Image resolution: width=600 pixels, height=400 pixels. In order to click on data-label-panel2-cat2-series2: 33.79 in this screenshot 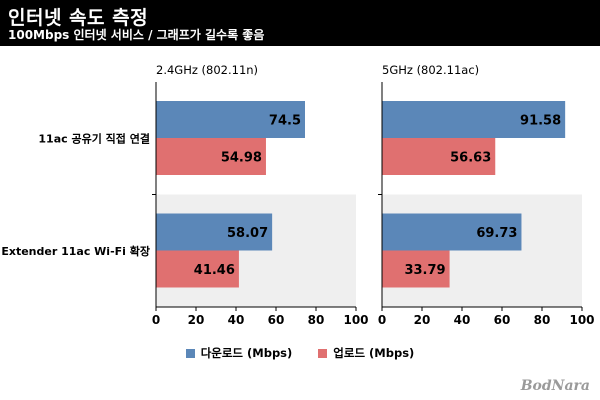, I will do `click(424, 270)`.